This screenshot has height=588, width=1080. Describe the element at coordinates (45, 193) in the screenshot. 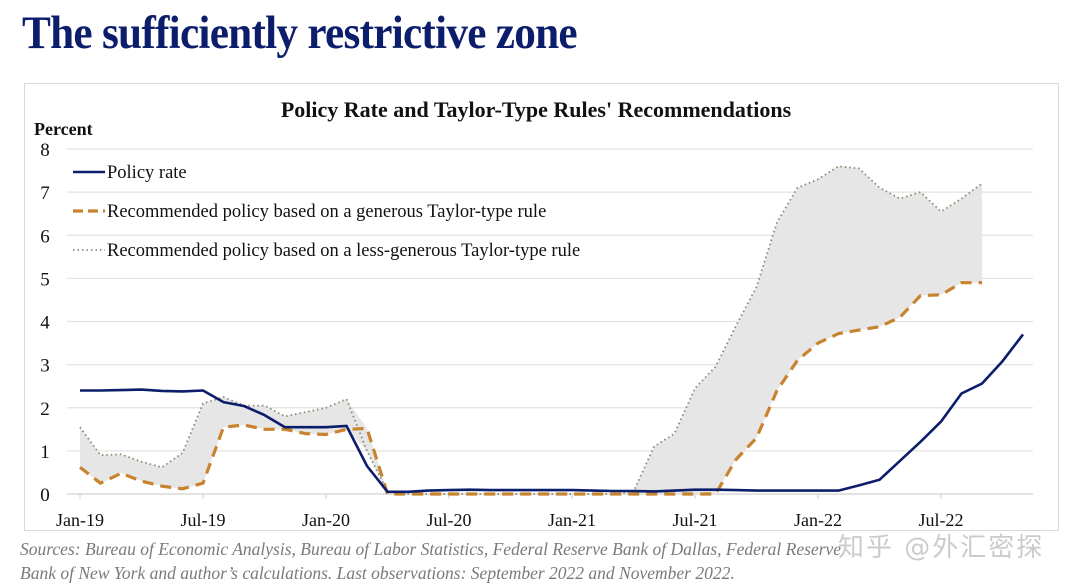

I see `y-tick-label: 7` at that location.